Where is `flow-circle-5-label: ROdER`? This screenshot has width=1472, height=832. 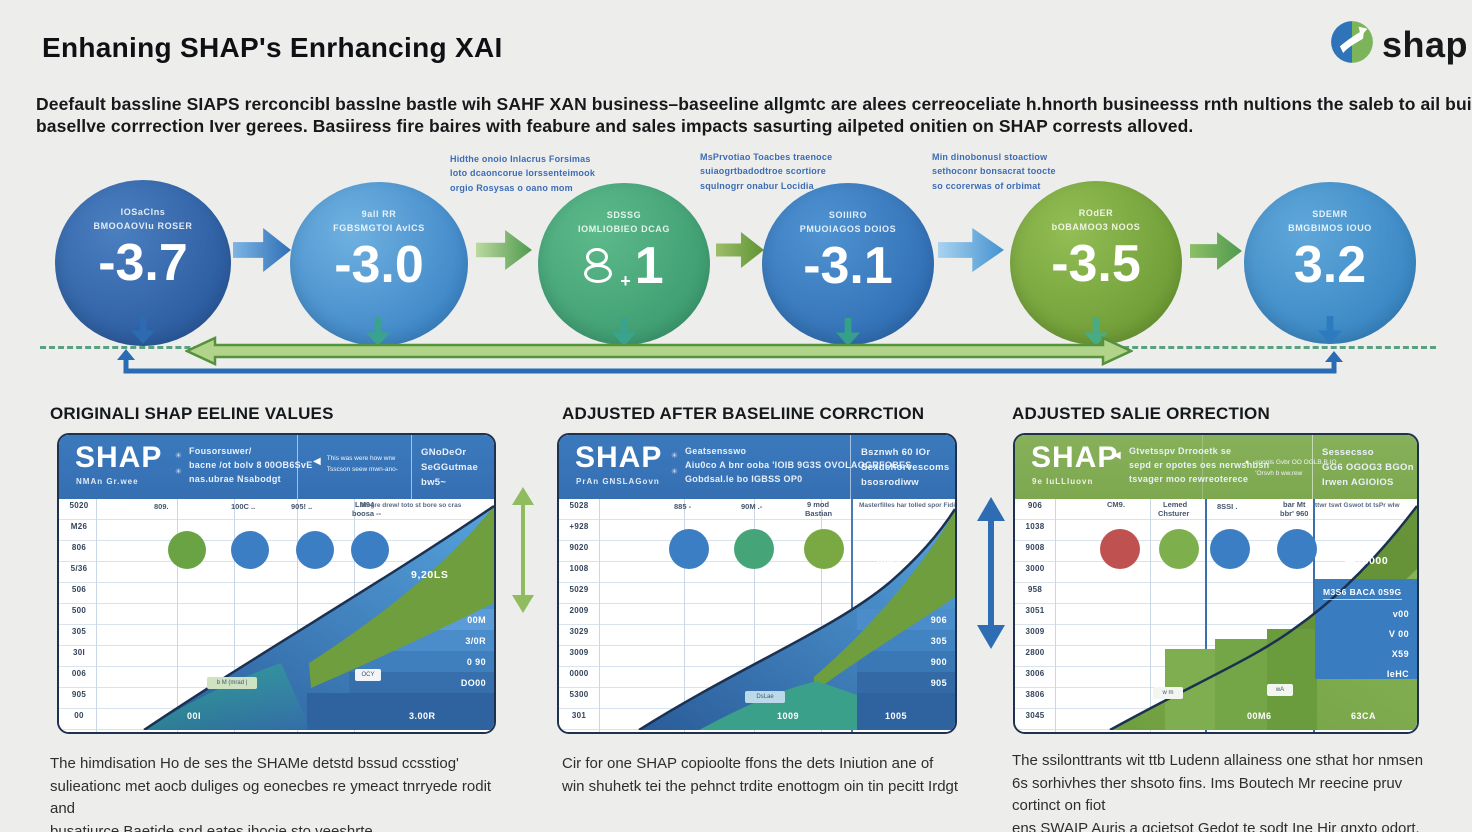 flow-circle-5-label: ROdER is located at coordinates (1096, 213).